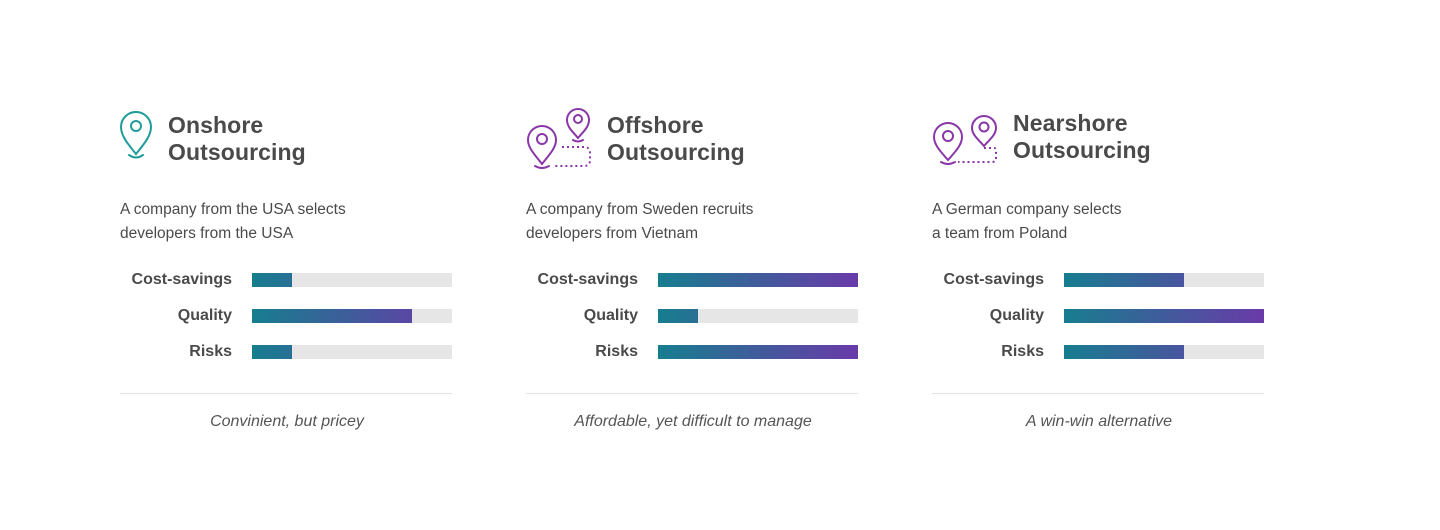  Describe the element at coordinates (216, 125) in the screenshot. I see `title-line-1: Onshore` at that location.